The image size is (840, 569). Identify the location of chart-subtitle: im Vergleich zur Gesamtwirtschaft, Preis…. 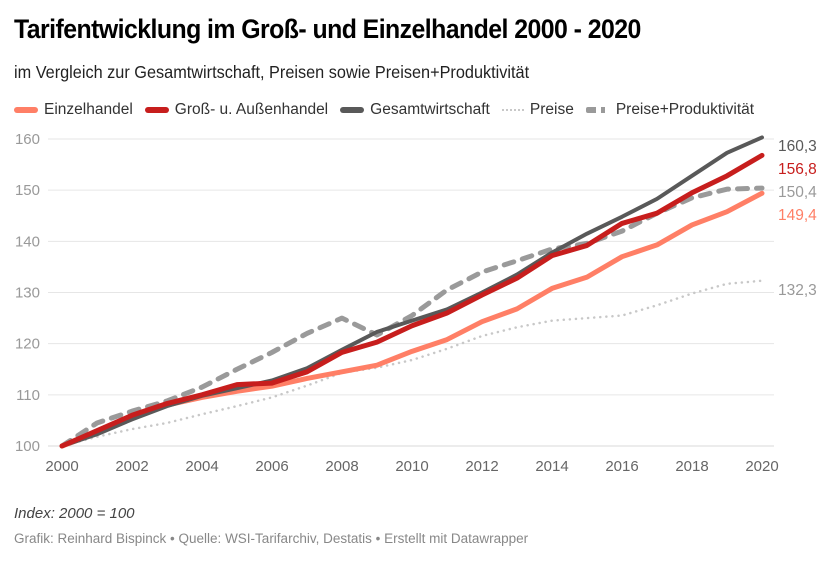
(272, 72).